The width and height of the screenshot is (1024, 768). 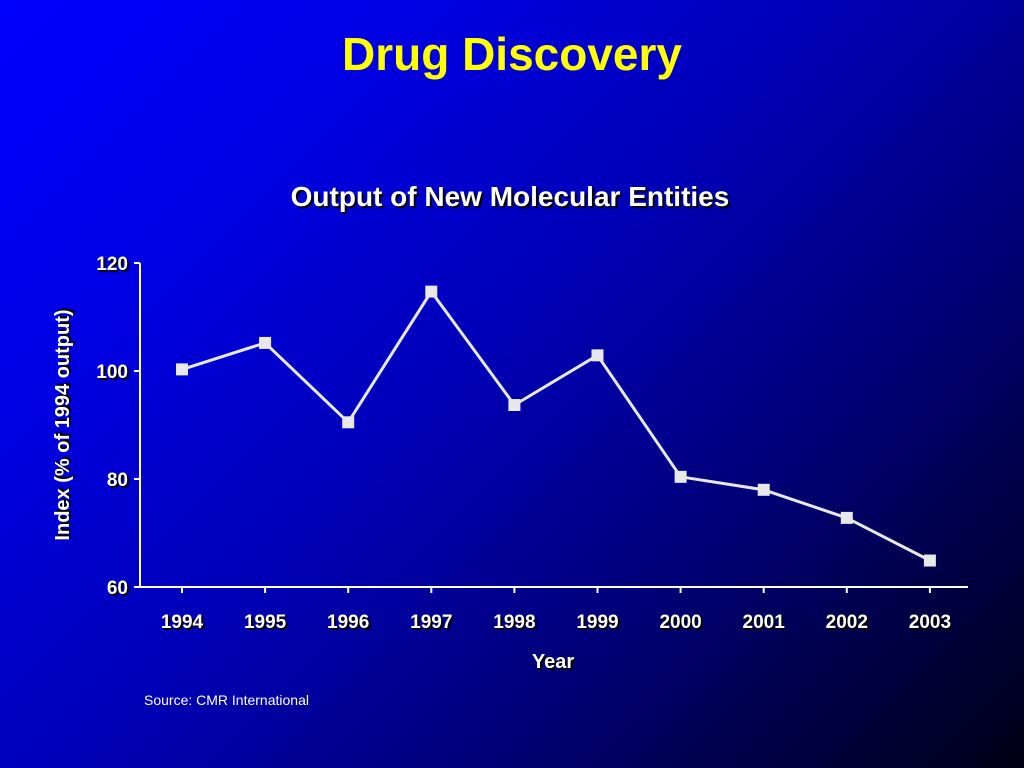 What do you see at coordinates (63, 424) in the screenshot?
I see `y-axis-label: Index (% of 1994 output)` at bounding box center [63, 424].